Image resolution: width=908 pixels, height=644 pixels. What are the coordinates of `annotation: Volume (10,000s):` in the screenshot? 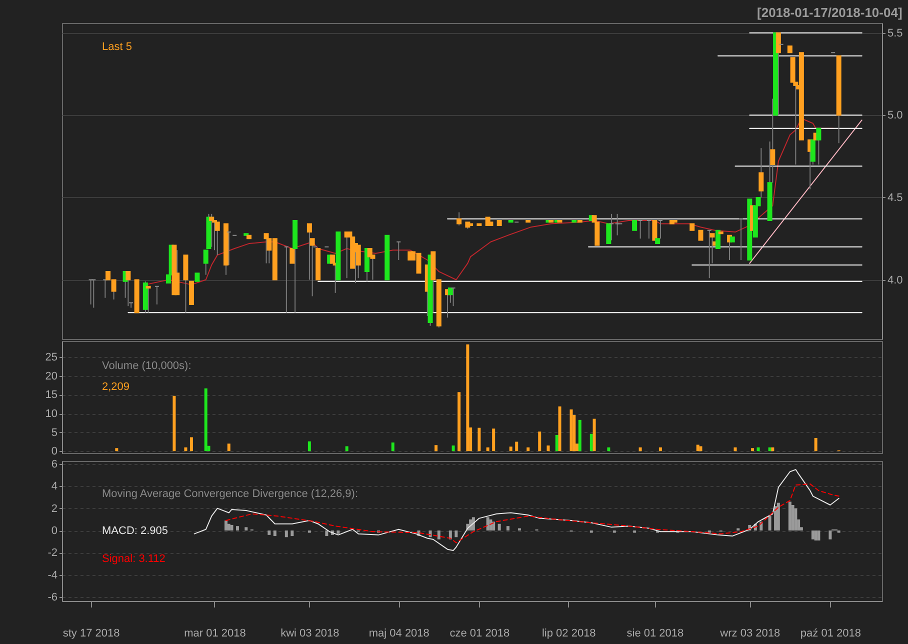 It's located at (147, 366).